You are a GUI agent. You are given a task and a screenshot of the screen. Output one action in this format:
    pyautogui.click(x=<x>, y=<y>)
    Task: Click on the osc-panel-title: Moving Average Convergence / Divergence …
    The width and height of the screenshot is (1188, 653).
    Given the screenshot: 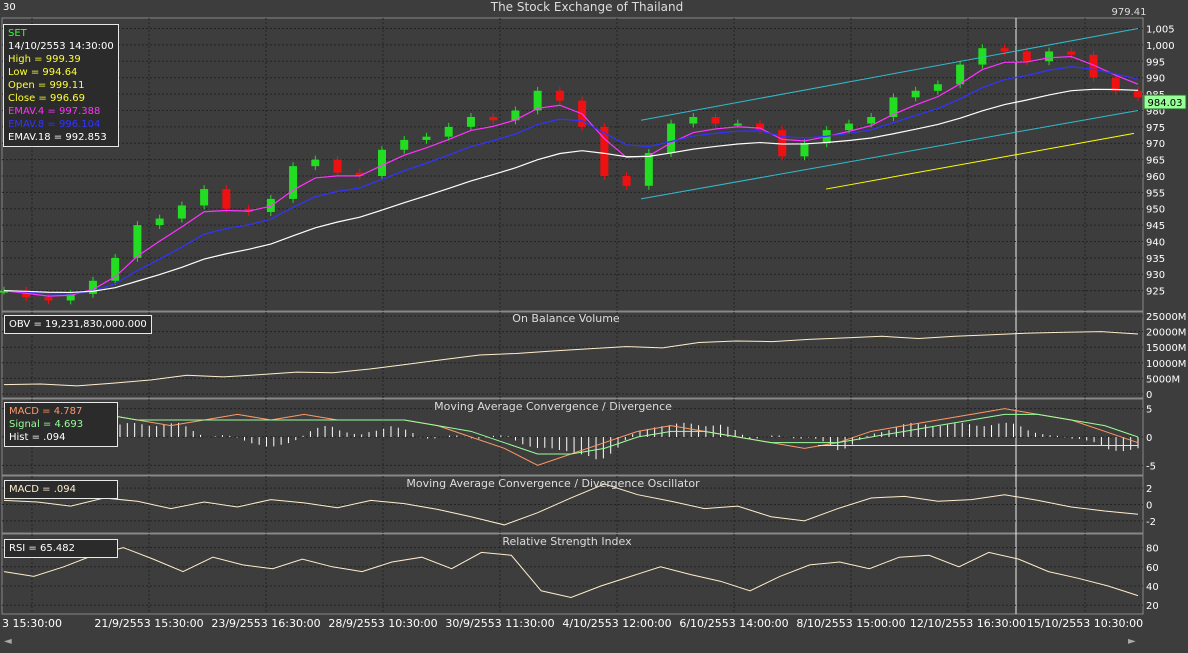 What is the action you would take?
    pyautogui.click(x=553, y=483)
    